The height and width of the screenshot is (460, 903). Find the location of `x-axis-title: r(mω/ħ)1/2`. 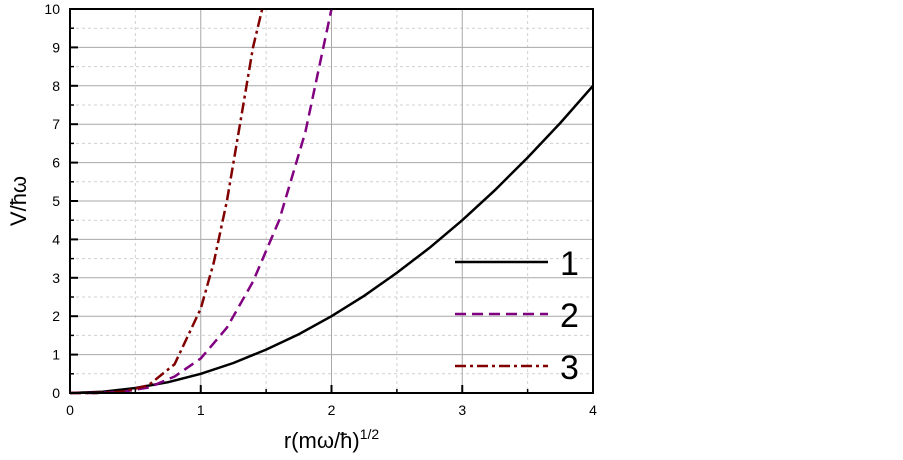

x-axis-title: r(mω/ħ)1/2 is located at coordinates (332, 439).